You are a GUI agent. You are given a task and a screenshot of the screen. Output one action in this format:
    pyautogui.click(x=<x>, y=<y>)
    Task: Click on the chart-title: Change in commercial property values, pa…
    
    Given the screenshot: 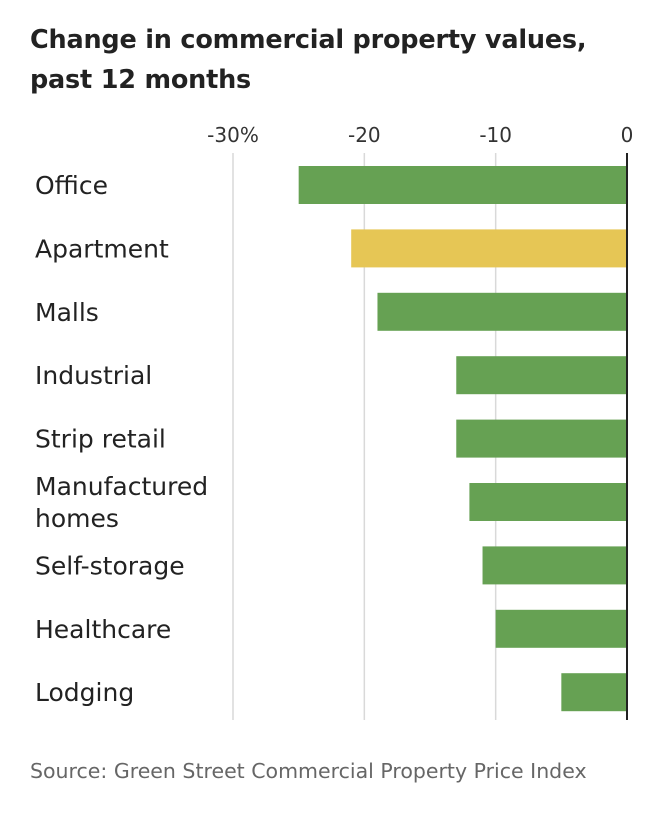 What is the action you would take?
    pyautogui.click(x=308, y=60)
    